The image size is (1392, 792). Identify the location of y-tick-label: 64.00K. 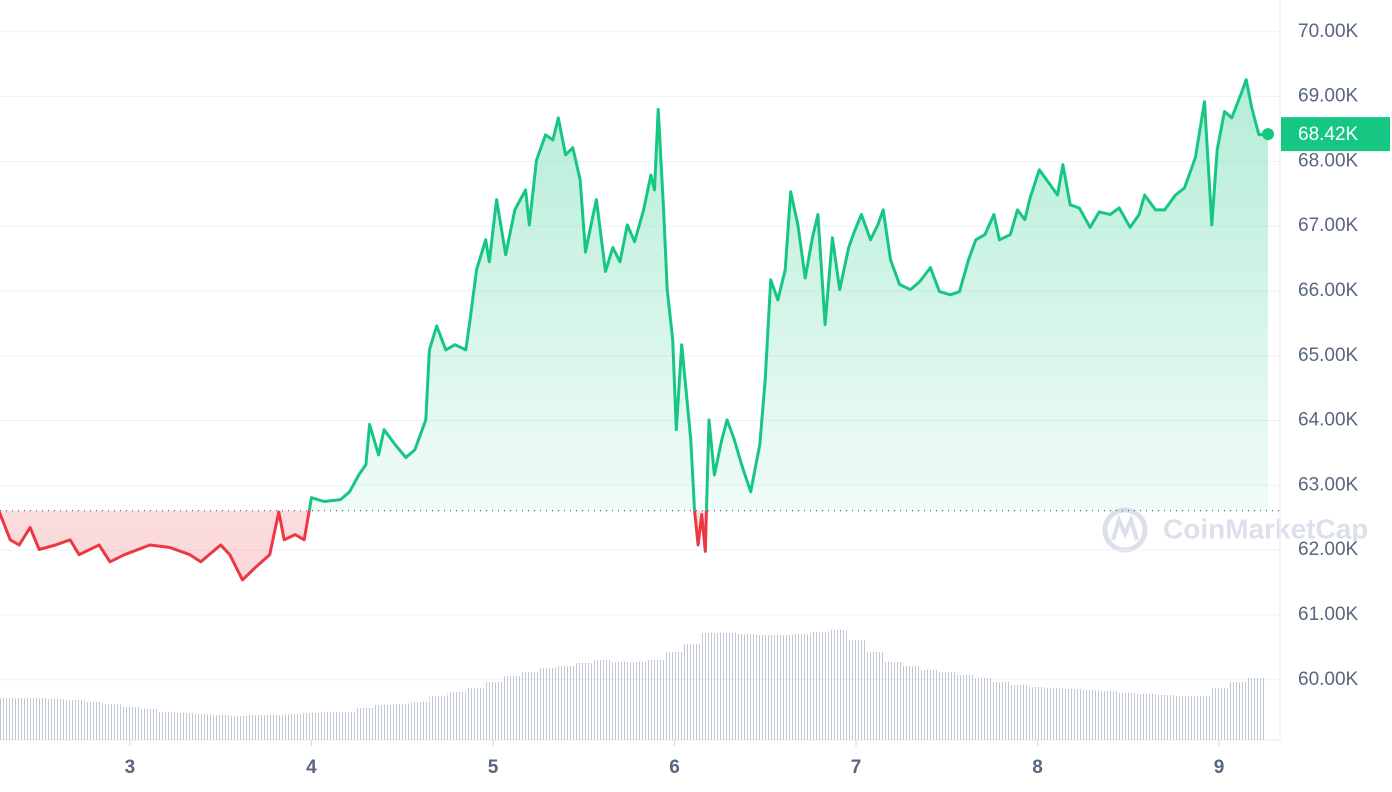
(1328, 420).